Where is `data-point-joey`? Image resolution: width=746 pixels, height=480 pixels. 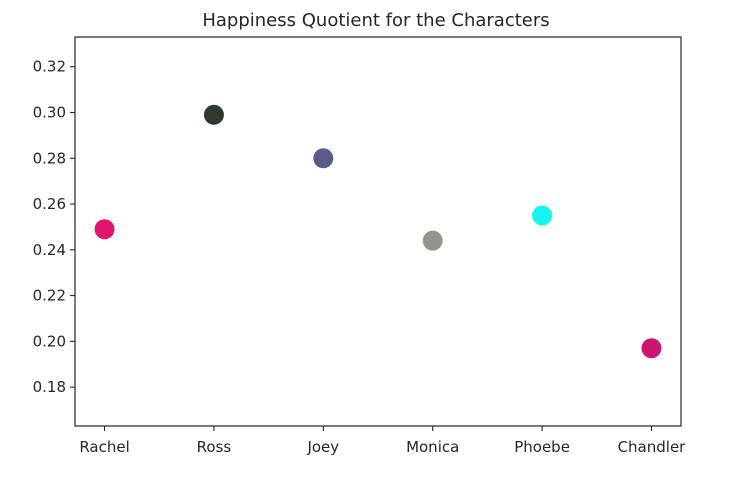 data-point-joey is located at coordinates (323, 158).